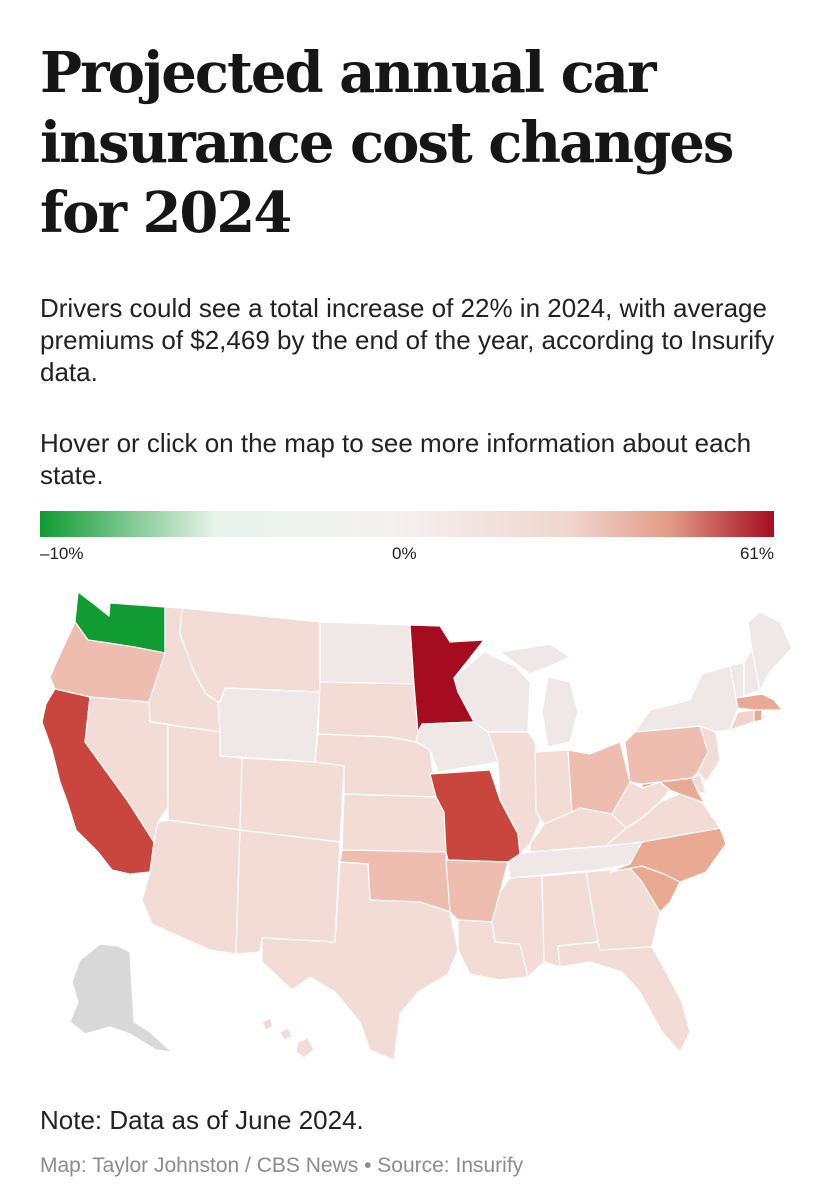 The image size is (832, 1200). Describe the element at coordinates (624, 997) in the screenshot. I see `state-florida` at that location.